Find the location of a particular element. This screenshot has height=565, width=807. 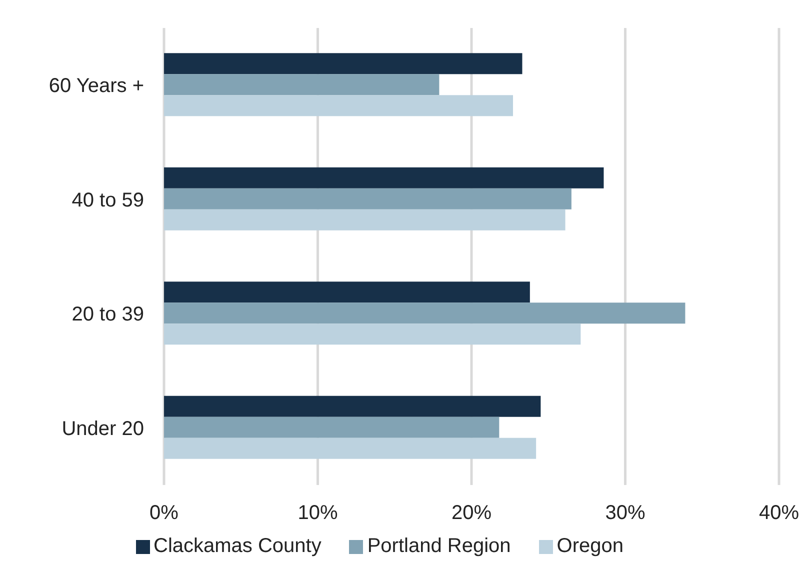

x-tick-label: 0% is located at coordinates (164, 513).